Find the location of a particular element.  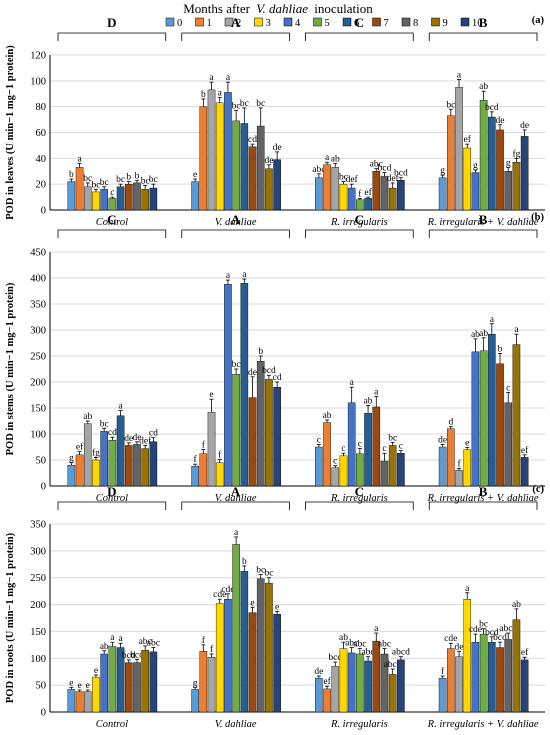

significance-label: cde is located at coordinates (450, 639).